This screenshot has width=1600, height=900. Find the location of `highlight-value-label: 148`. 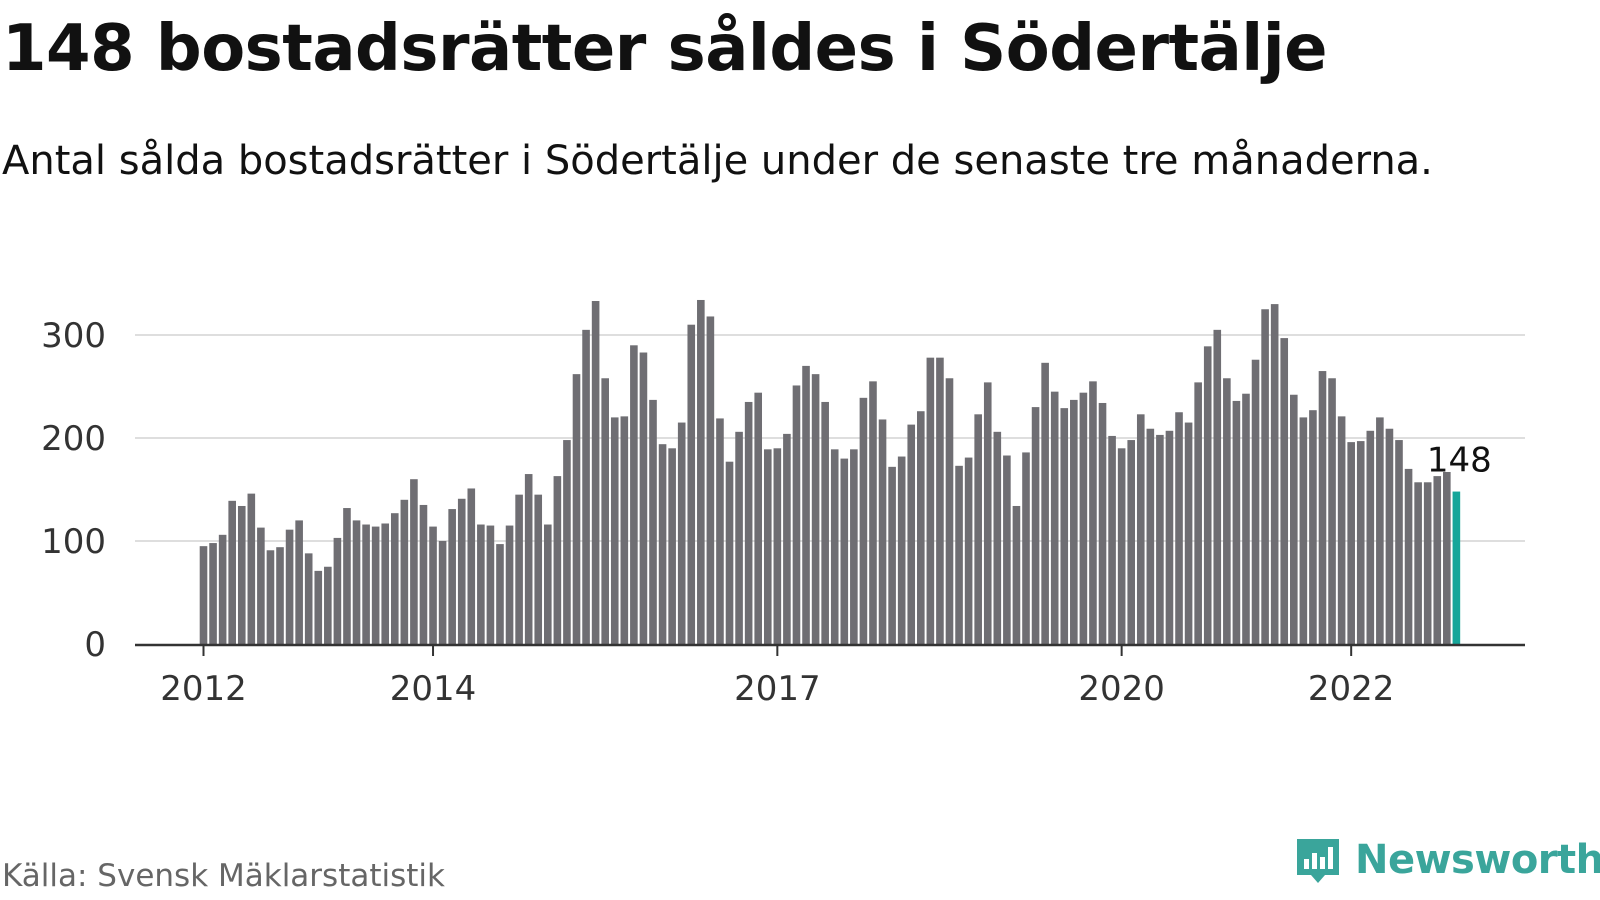

highlight-value-label: 148 is located at coordinates (1459, 461).